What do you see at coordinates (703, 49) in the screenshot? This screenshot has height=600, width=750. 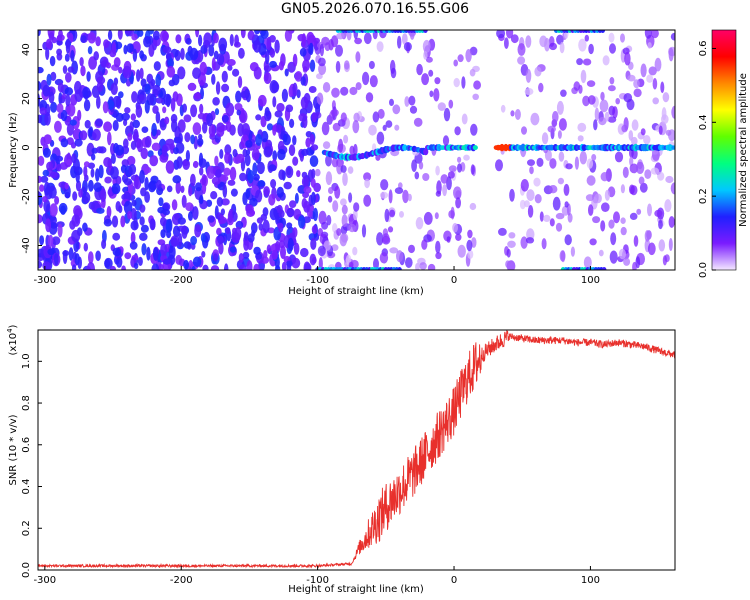 I see `colorbar-tick-label: 0.6` at bounding box center [703, 49].